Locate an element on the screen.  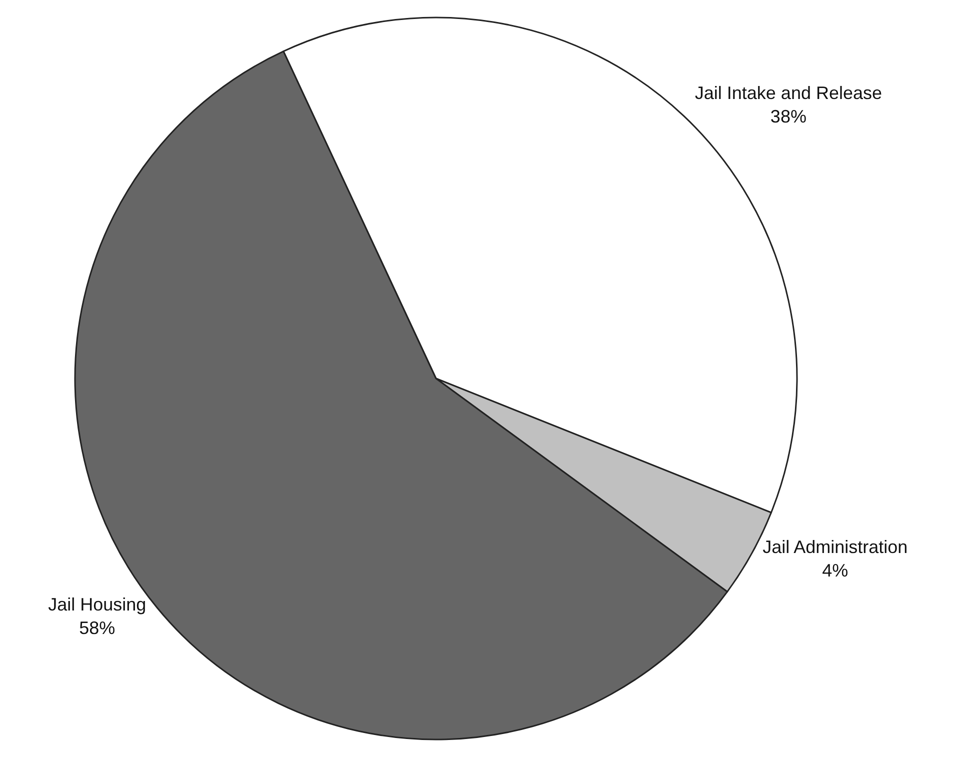
data-label: 58% is located at coordinates (97, 628).